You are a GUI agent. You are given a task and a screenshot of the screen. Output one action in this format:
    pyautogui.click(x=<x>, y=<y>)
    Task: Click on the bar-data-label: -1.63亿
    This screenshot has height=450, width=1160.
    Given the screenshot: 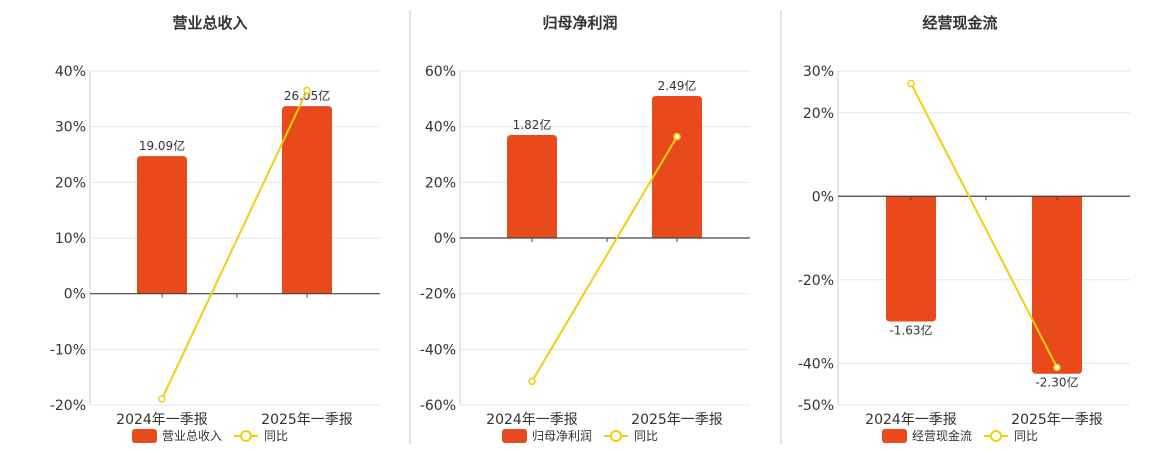 What is the action you would take?
    pyautogui.click(x=910, y=330)
    